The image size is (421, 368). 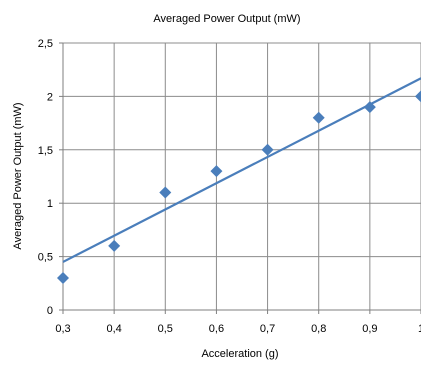 What do you see at coordinates (50, 204) in the screenshot?
I see `y-tick-label: 1` at bounding box center [50, 204].